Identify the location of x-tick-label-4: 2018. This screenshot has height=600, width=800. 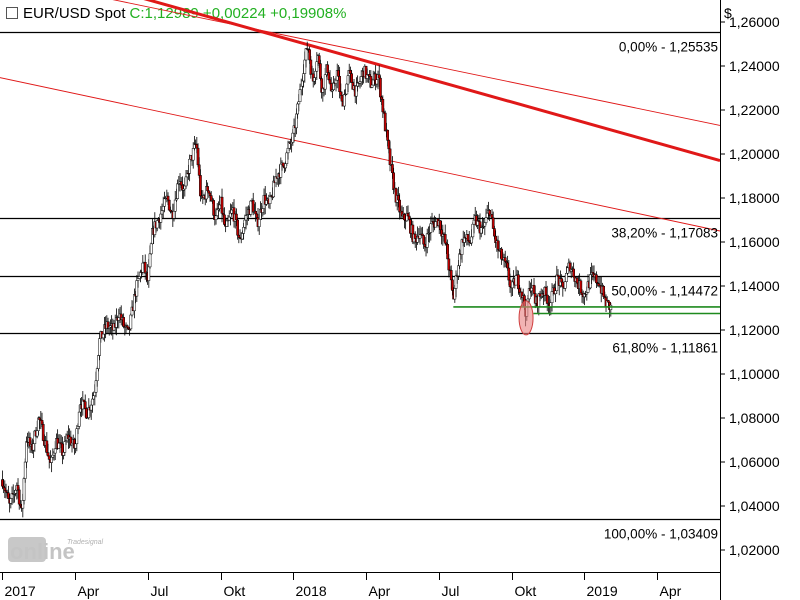
(311, 591).